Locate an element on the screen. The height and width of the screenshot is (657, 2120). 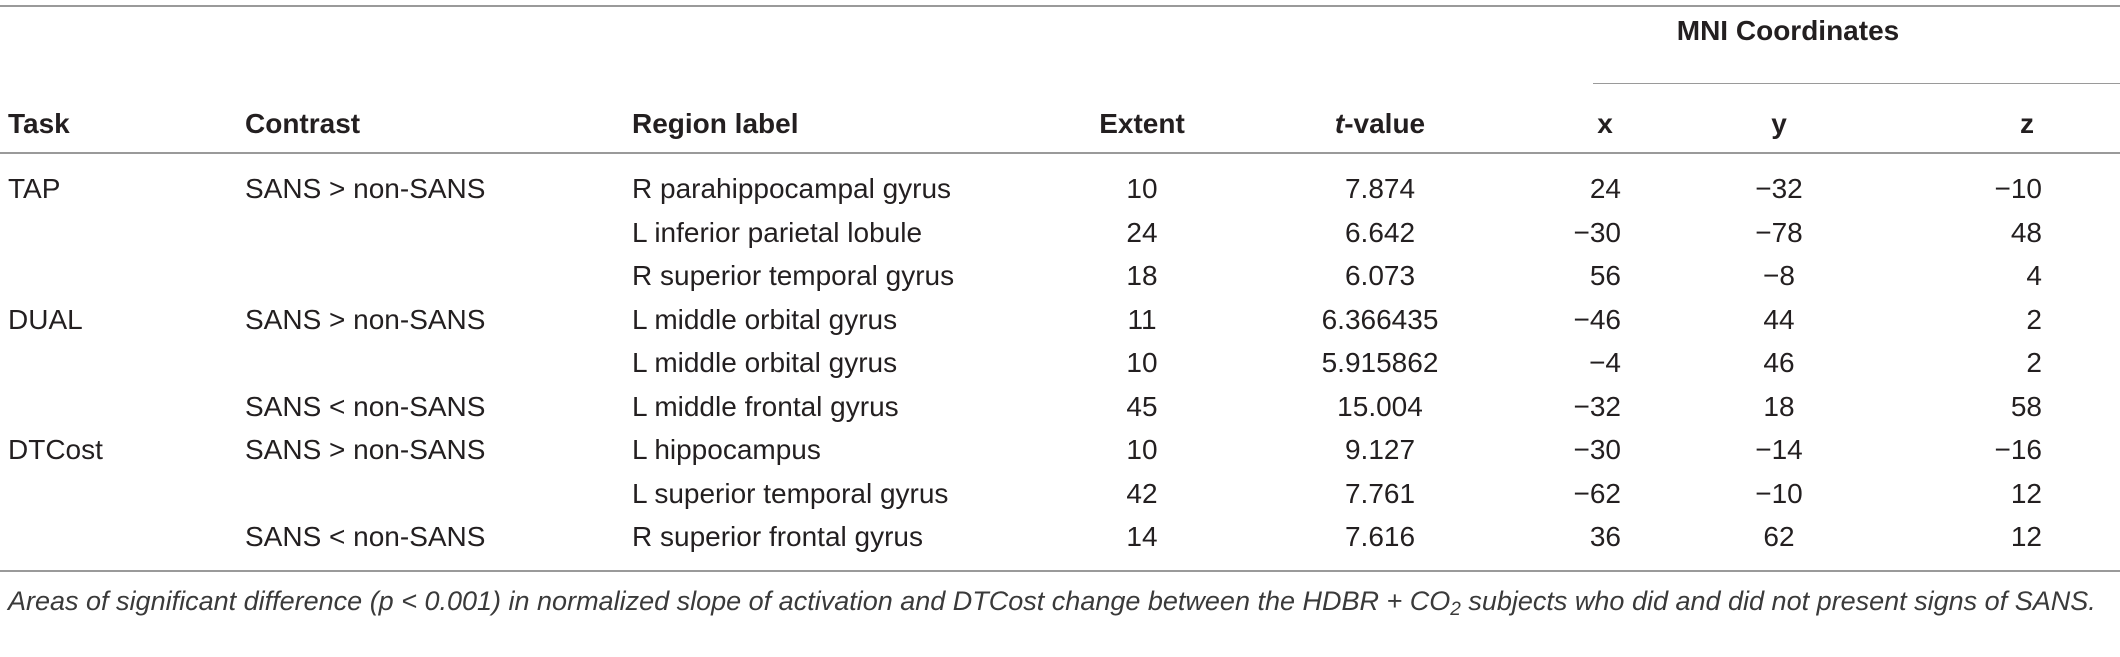
header-extent: Extent is located at coordinates (1142, 123).